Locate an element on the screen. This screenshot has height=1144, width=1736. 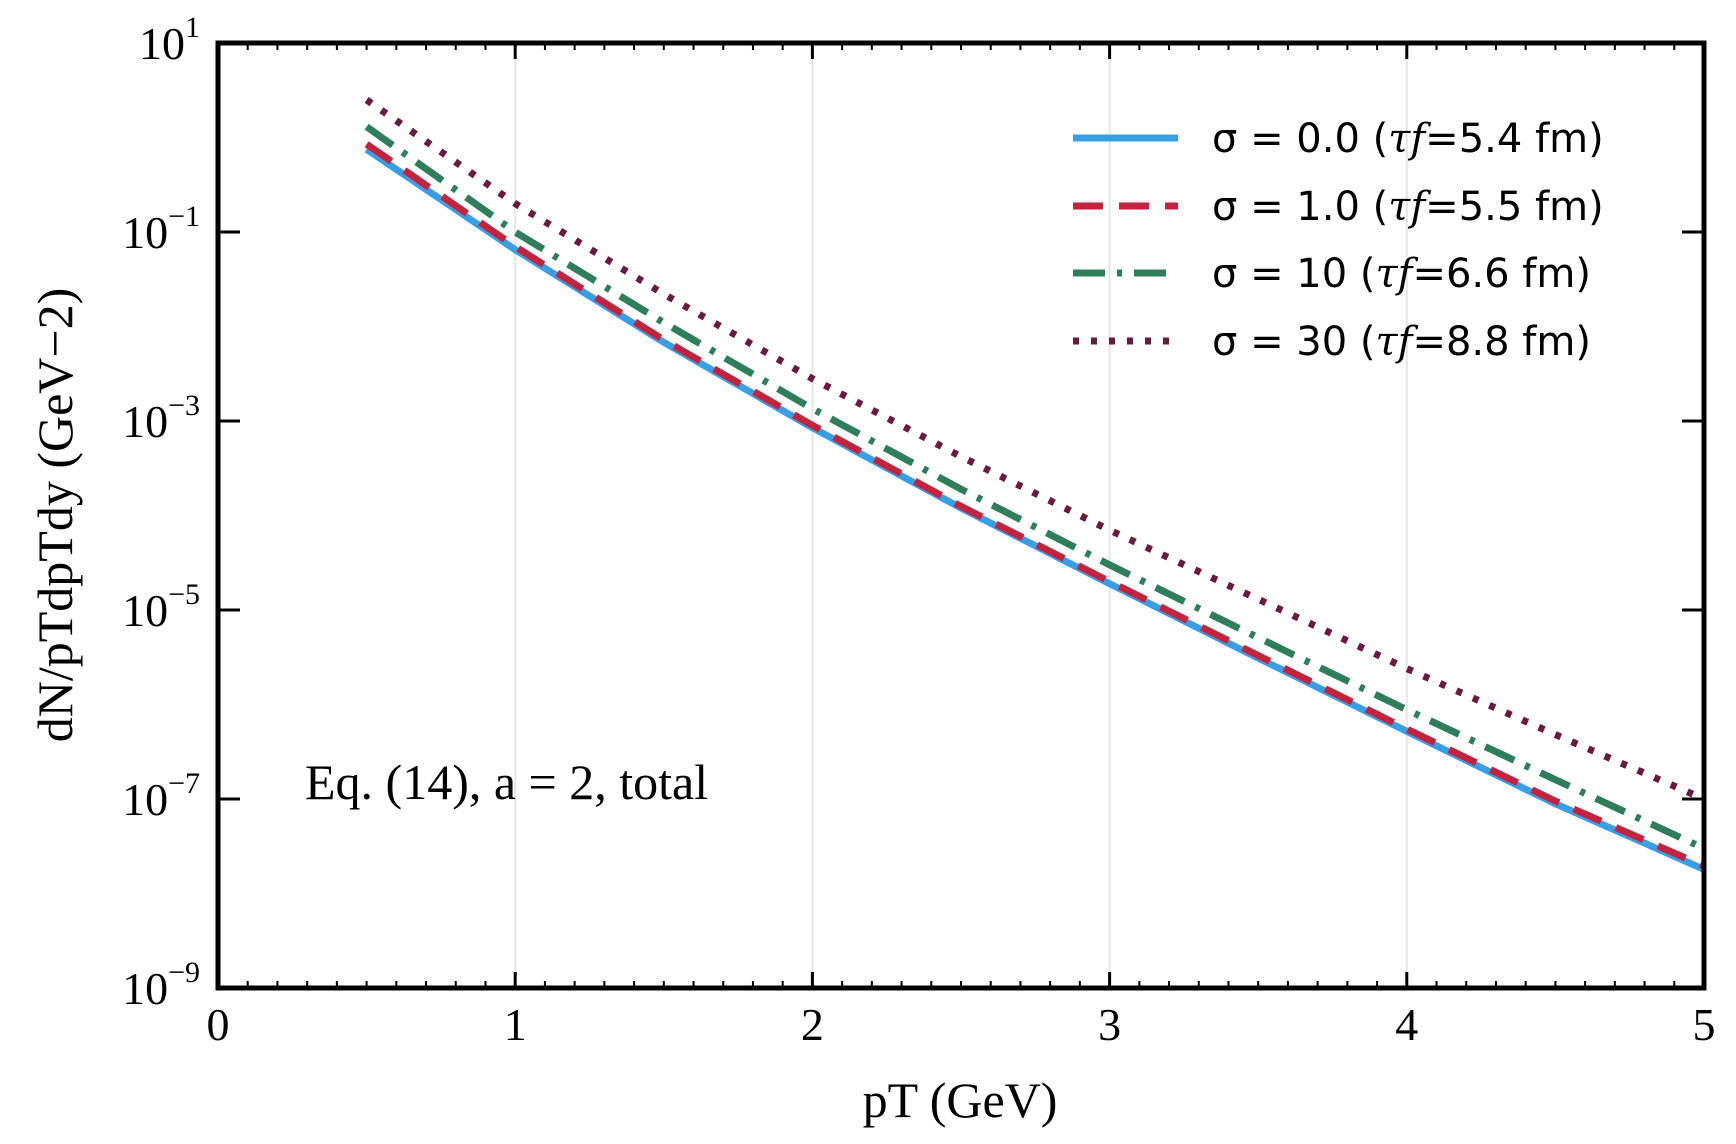
x-tick-label: 2 is located at coordinates (812, 1024).